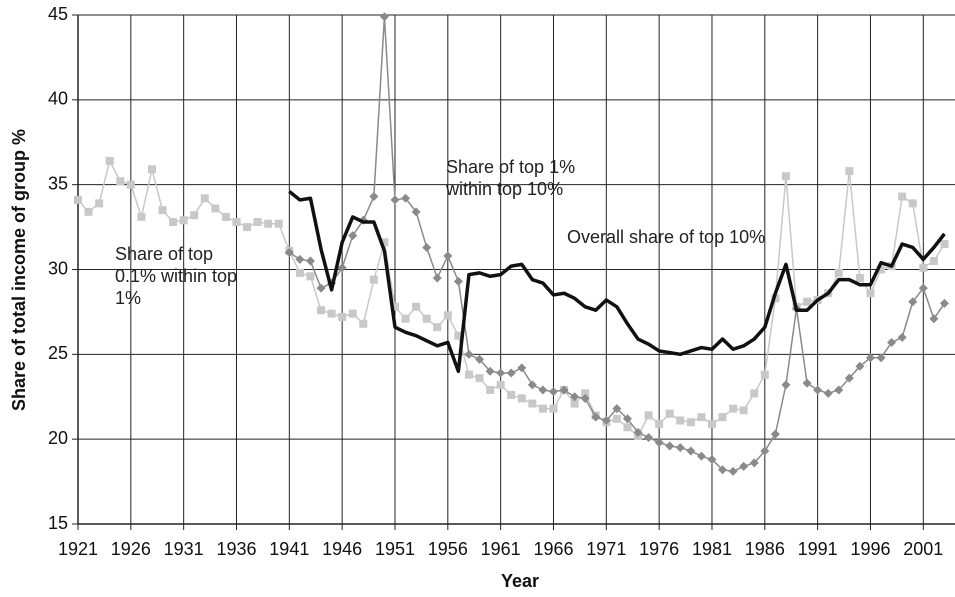 The height and width of the screenshot is (597, 955). Describe the element at coordinates (289, 549) in the screenshot. I see `x-tick-label: 1941` at that location.